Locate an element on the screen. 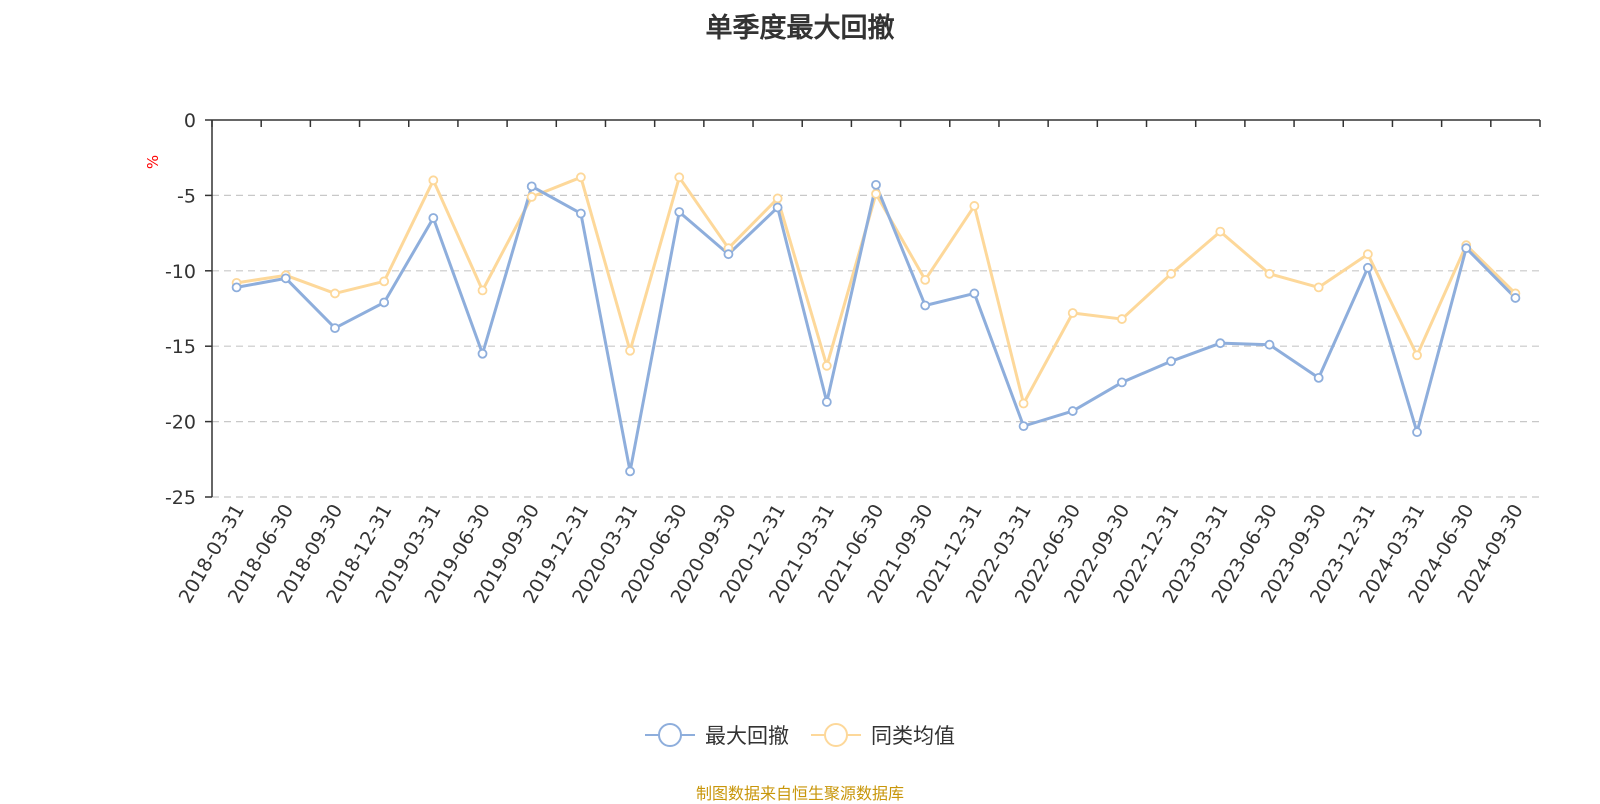  y-tick-label: -25 is located at coordinates (180, 498).